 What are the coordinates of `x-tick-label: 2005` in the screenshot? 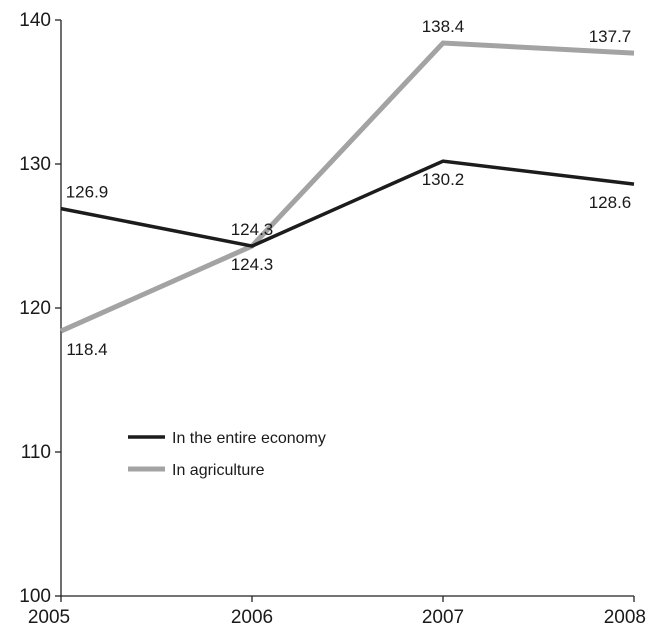 It's located at (49, 617).